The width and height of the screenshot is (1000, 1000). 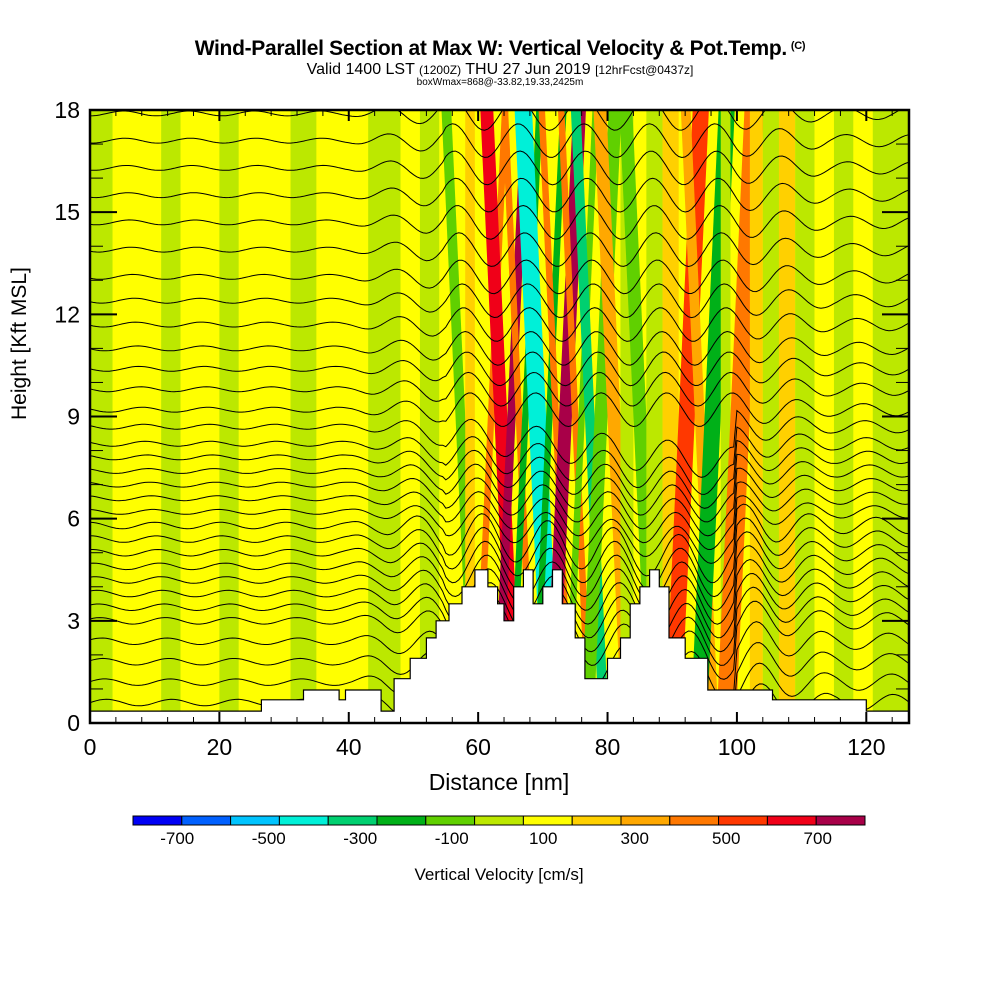 I want to click on terrain, so click(x=499, y=646).